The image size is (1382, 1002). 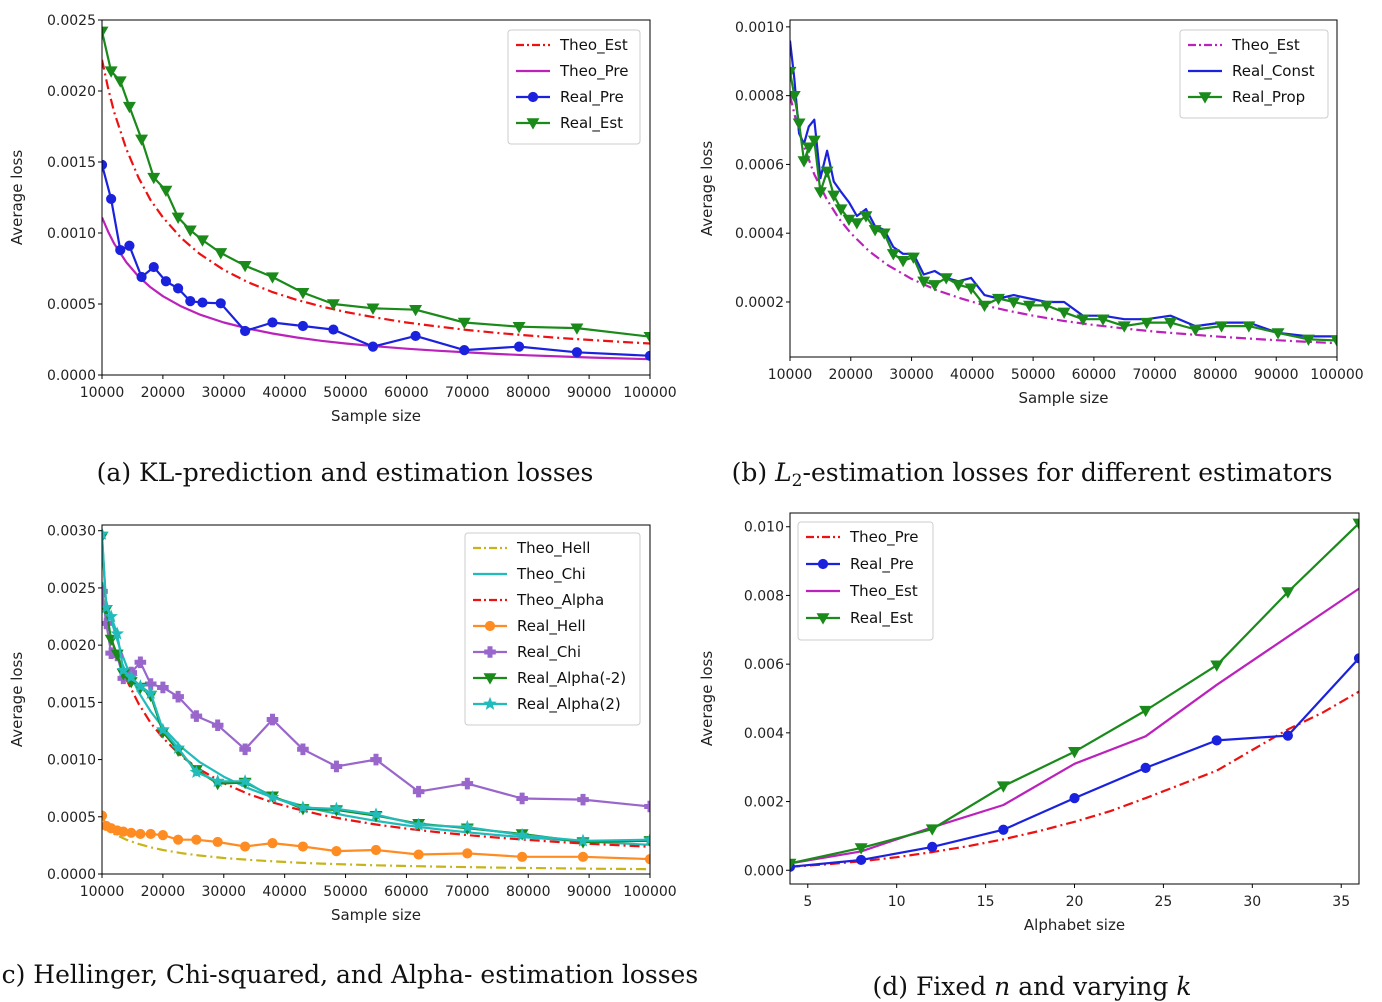 I want to click on legend-item: Real_Est, so click(x=569, y=123).